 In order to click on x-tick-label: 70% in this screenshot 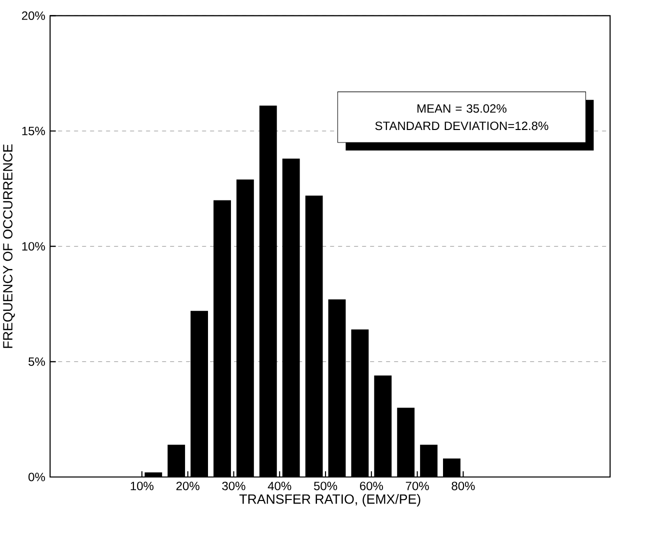, I will do `click(417, 486)`.